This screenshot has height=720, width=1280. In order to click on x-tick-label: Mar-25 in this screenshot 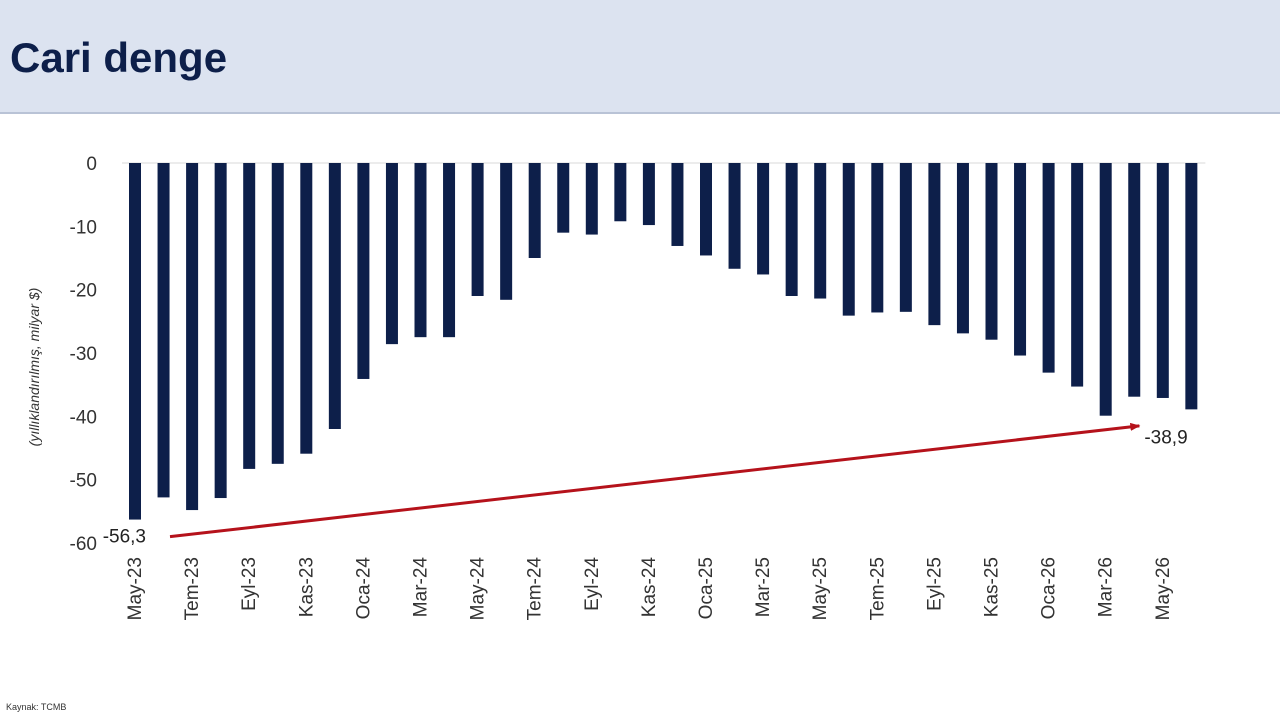, I will do `click(763, 587)`.